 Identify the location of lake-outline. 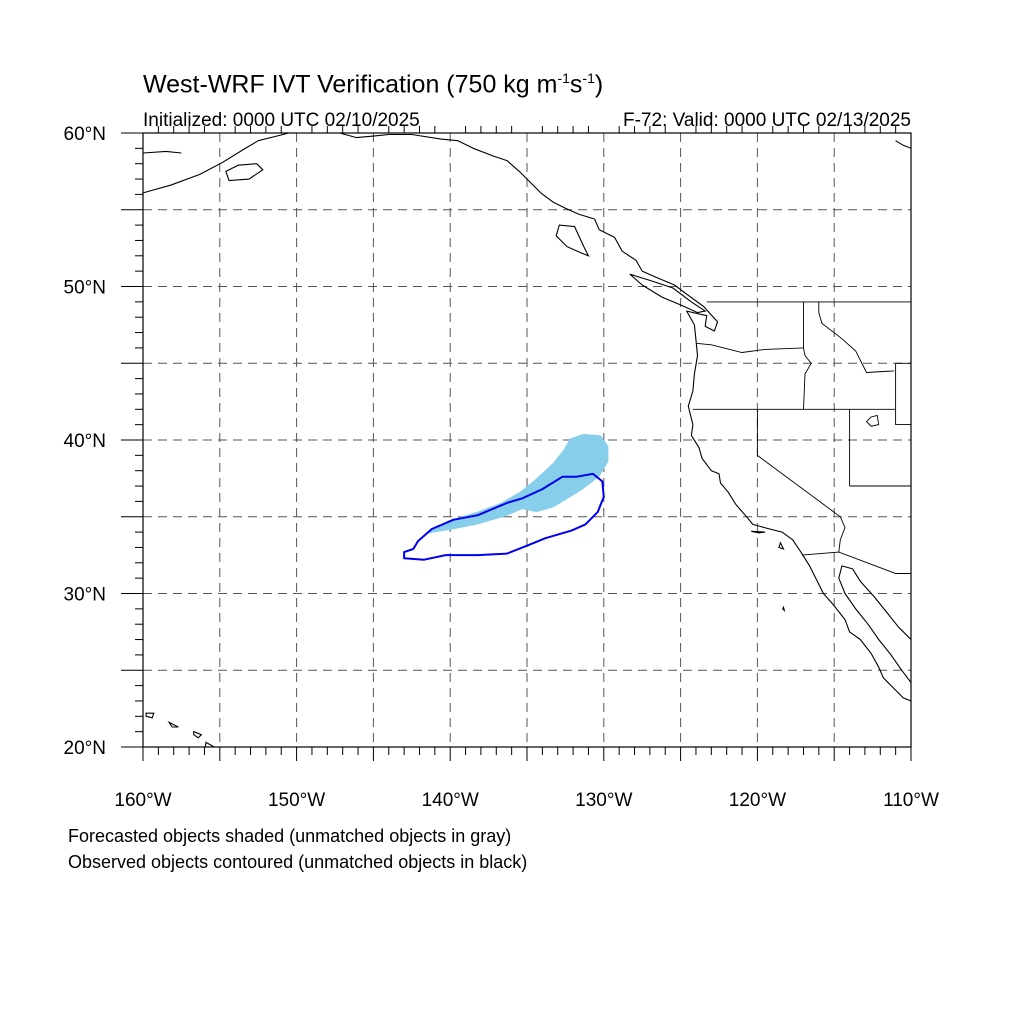
(872, 420).